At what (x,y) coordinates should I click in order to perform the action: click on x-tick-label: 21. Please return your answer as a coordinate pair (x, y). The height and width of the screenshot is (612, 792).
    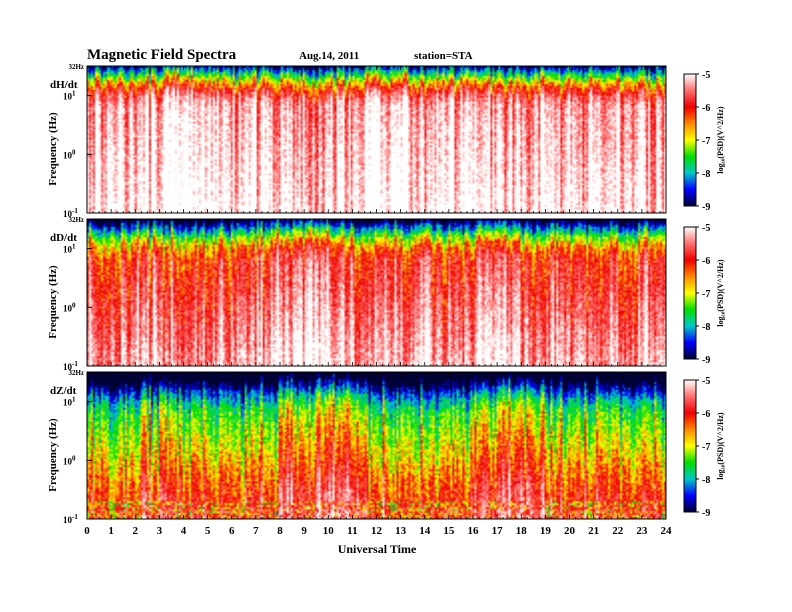
    Looking at the image, I should click on (593, 531).